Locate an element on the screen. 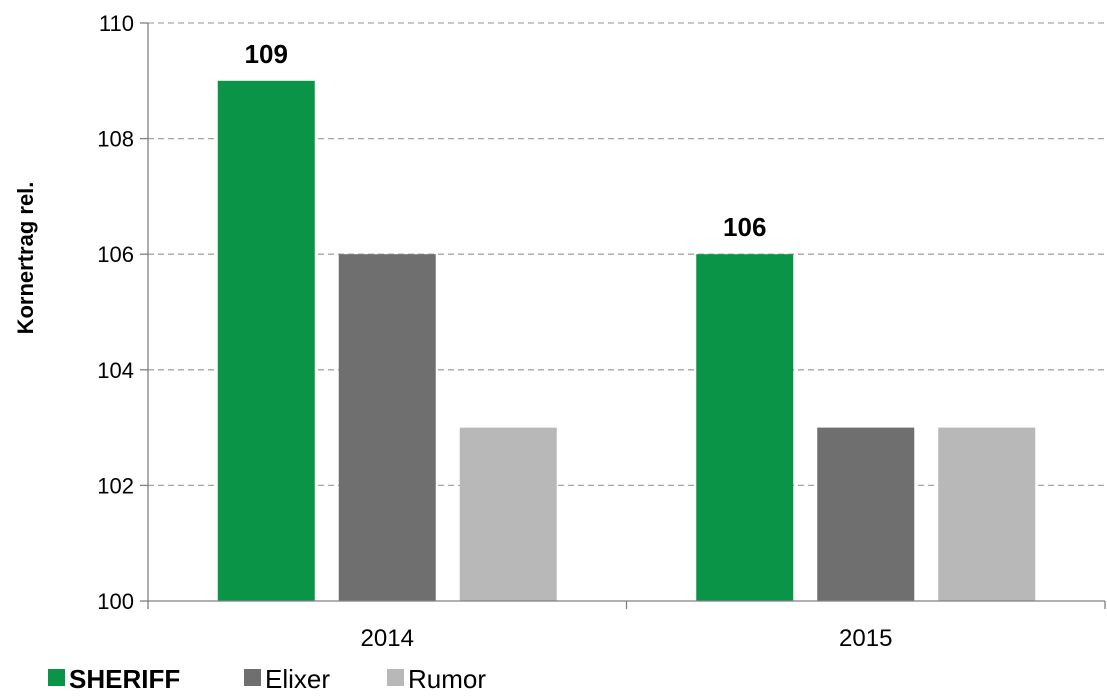 The image size is (1107, 699). y-axis-label: Kornertrag rel. is located at coordinates (25, 258).